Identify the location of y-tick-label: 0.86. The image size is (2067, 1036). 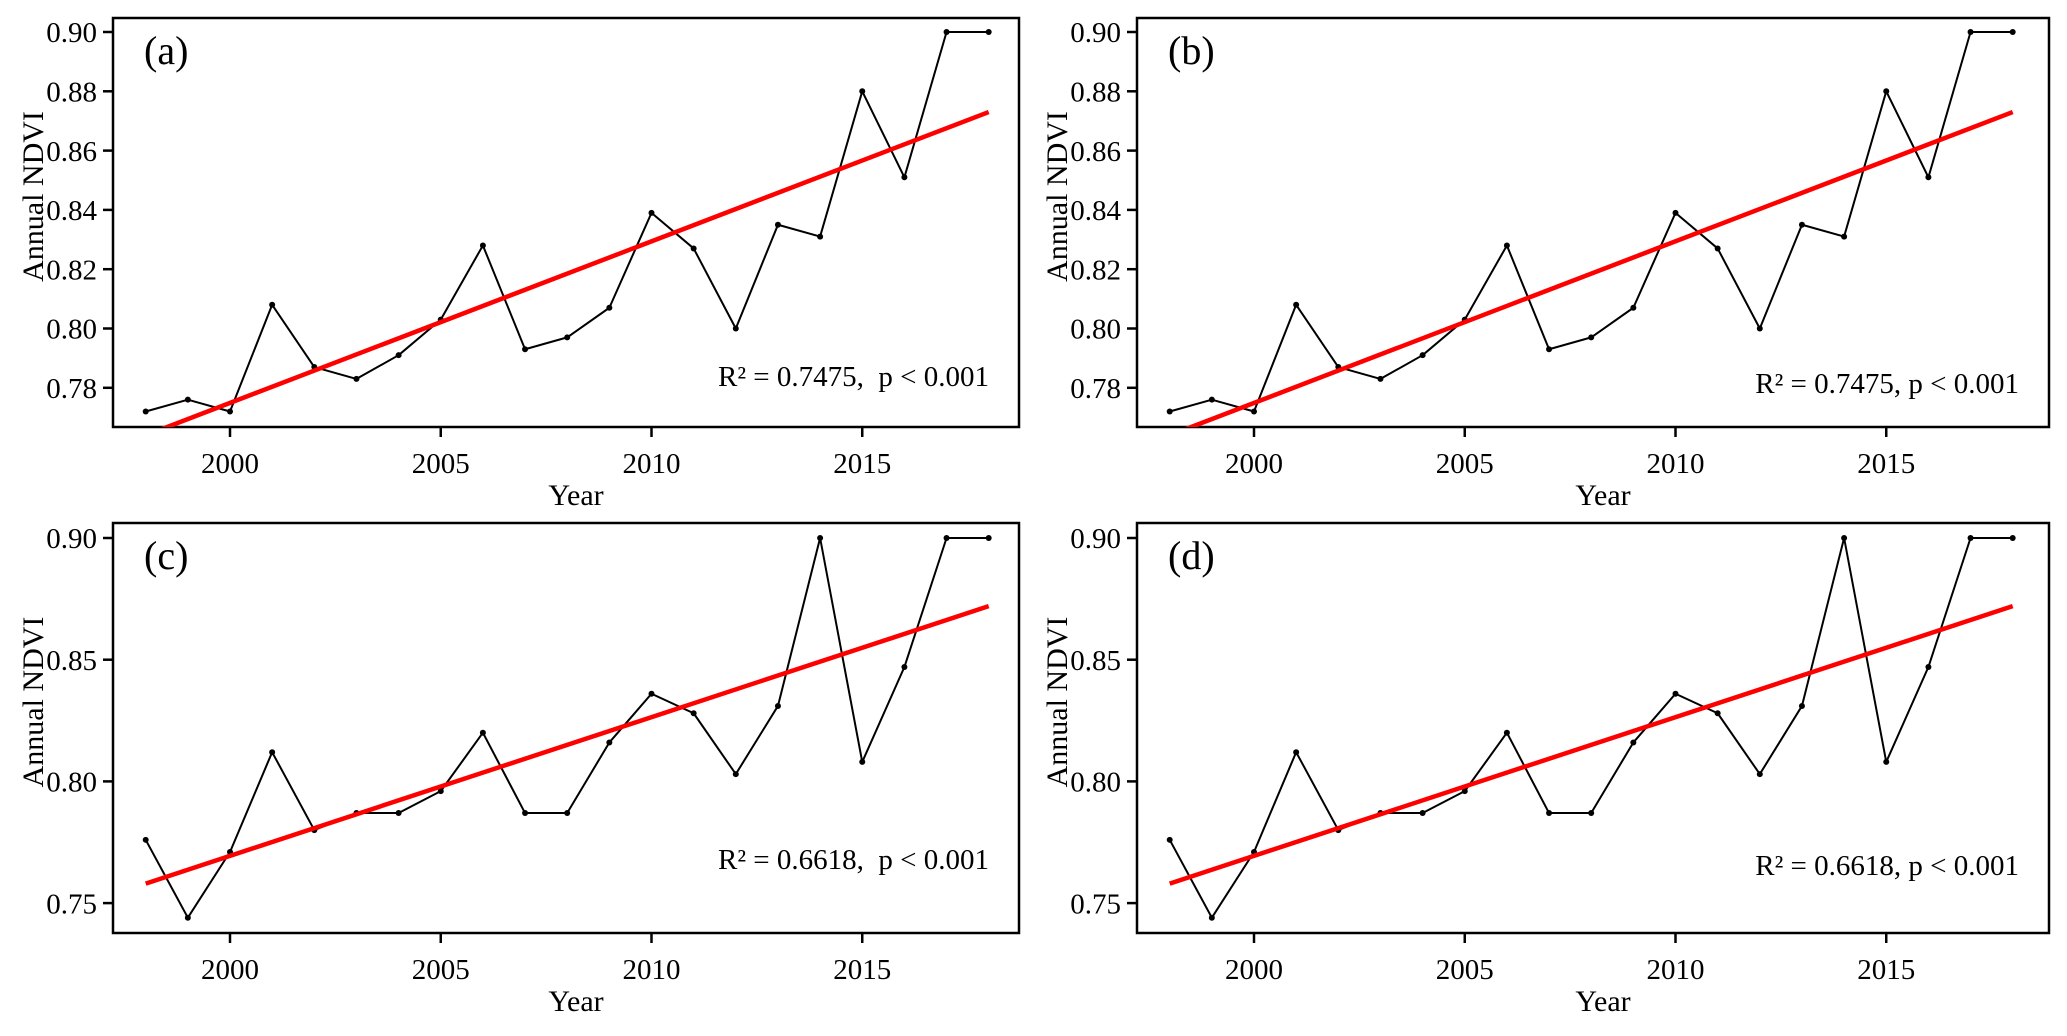
(1095, 152).